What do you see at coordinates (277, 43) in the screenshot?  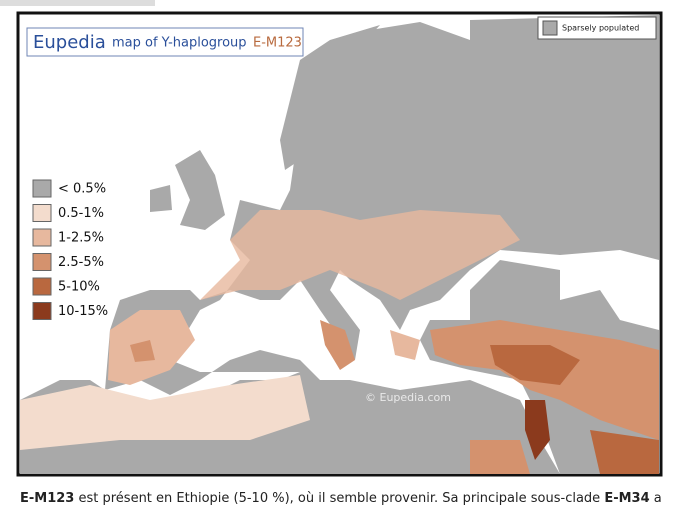 I see `haplogroup: E-M123` at bounding box center [277, 43].